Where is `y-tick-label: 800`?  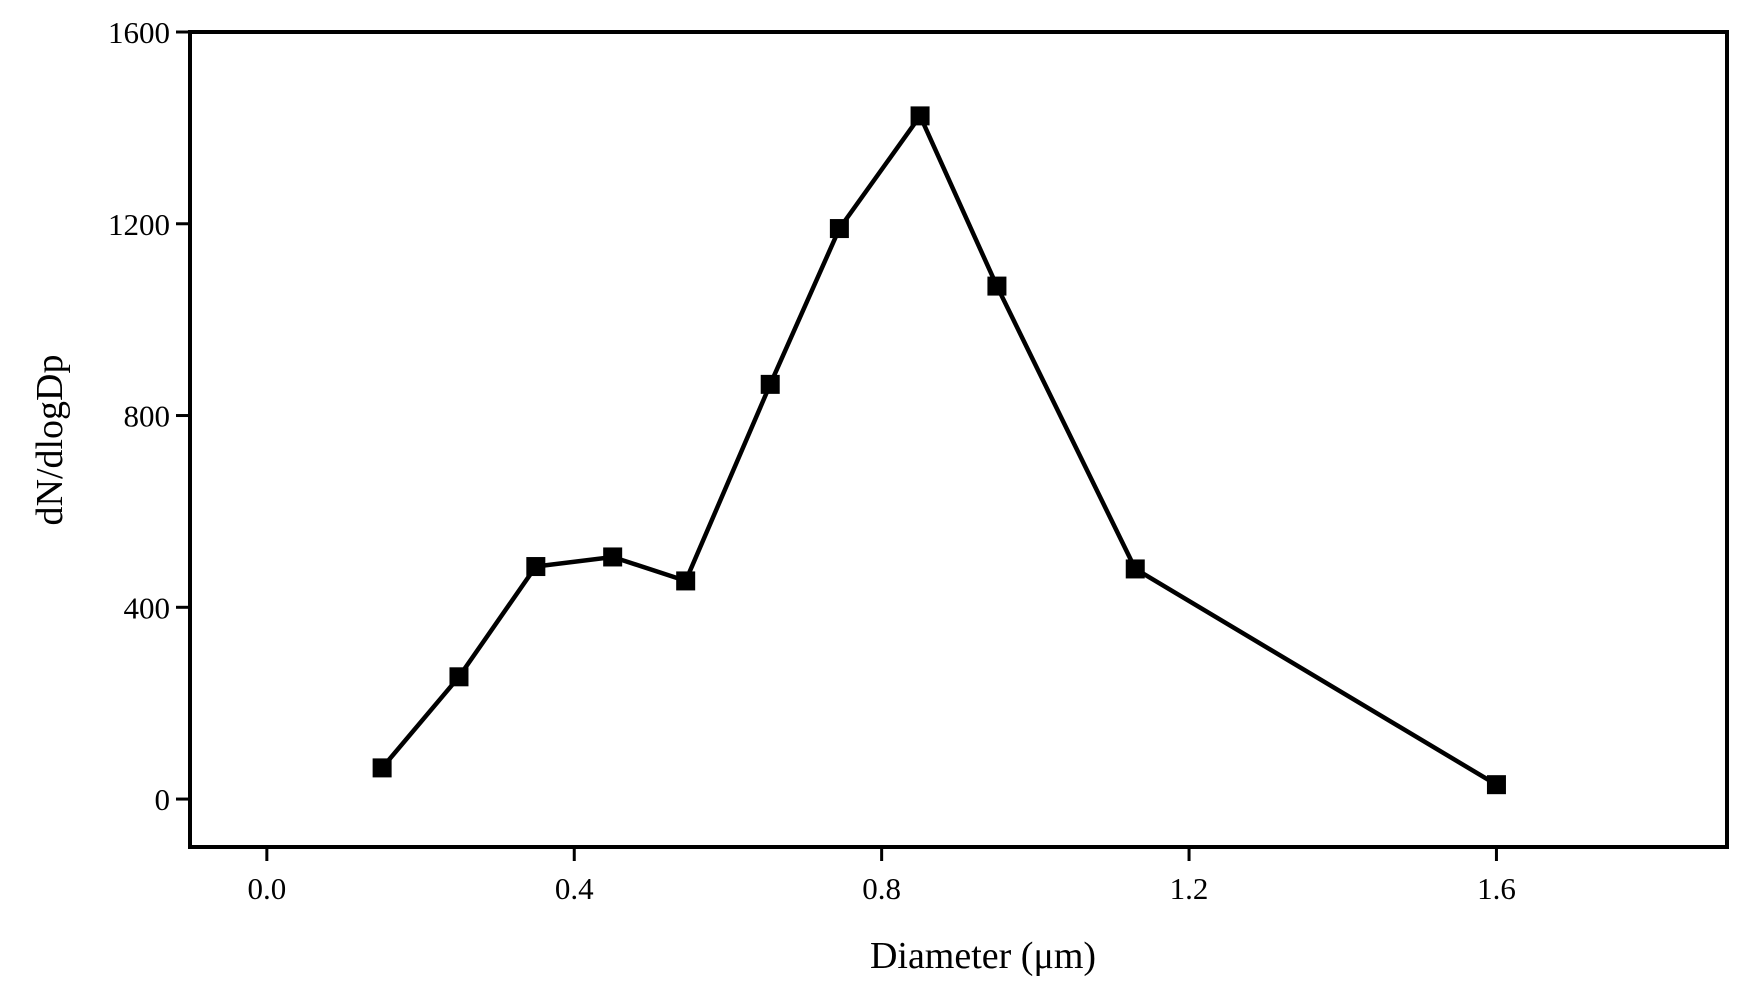
y-tick-label: 800 is located at coordinates (147, 416).